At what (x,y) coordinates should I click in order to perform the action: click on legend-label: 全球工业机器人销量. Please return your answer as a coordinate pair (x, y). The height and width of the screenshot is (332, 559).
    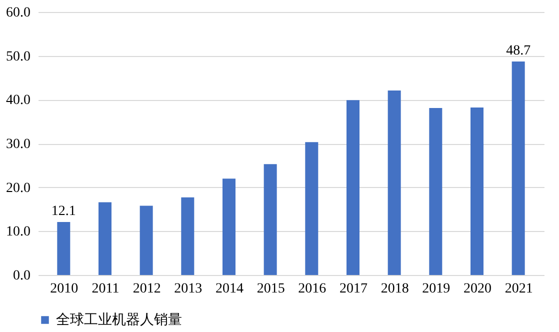
    Looking at the image, I should click on (119, 320).